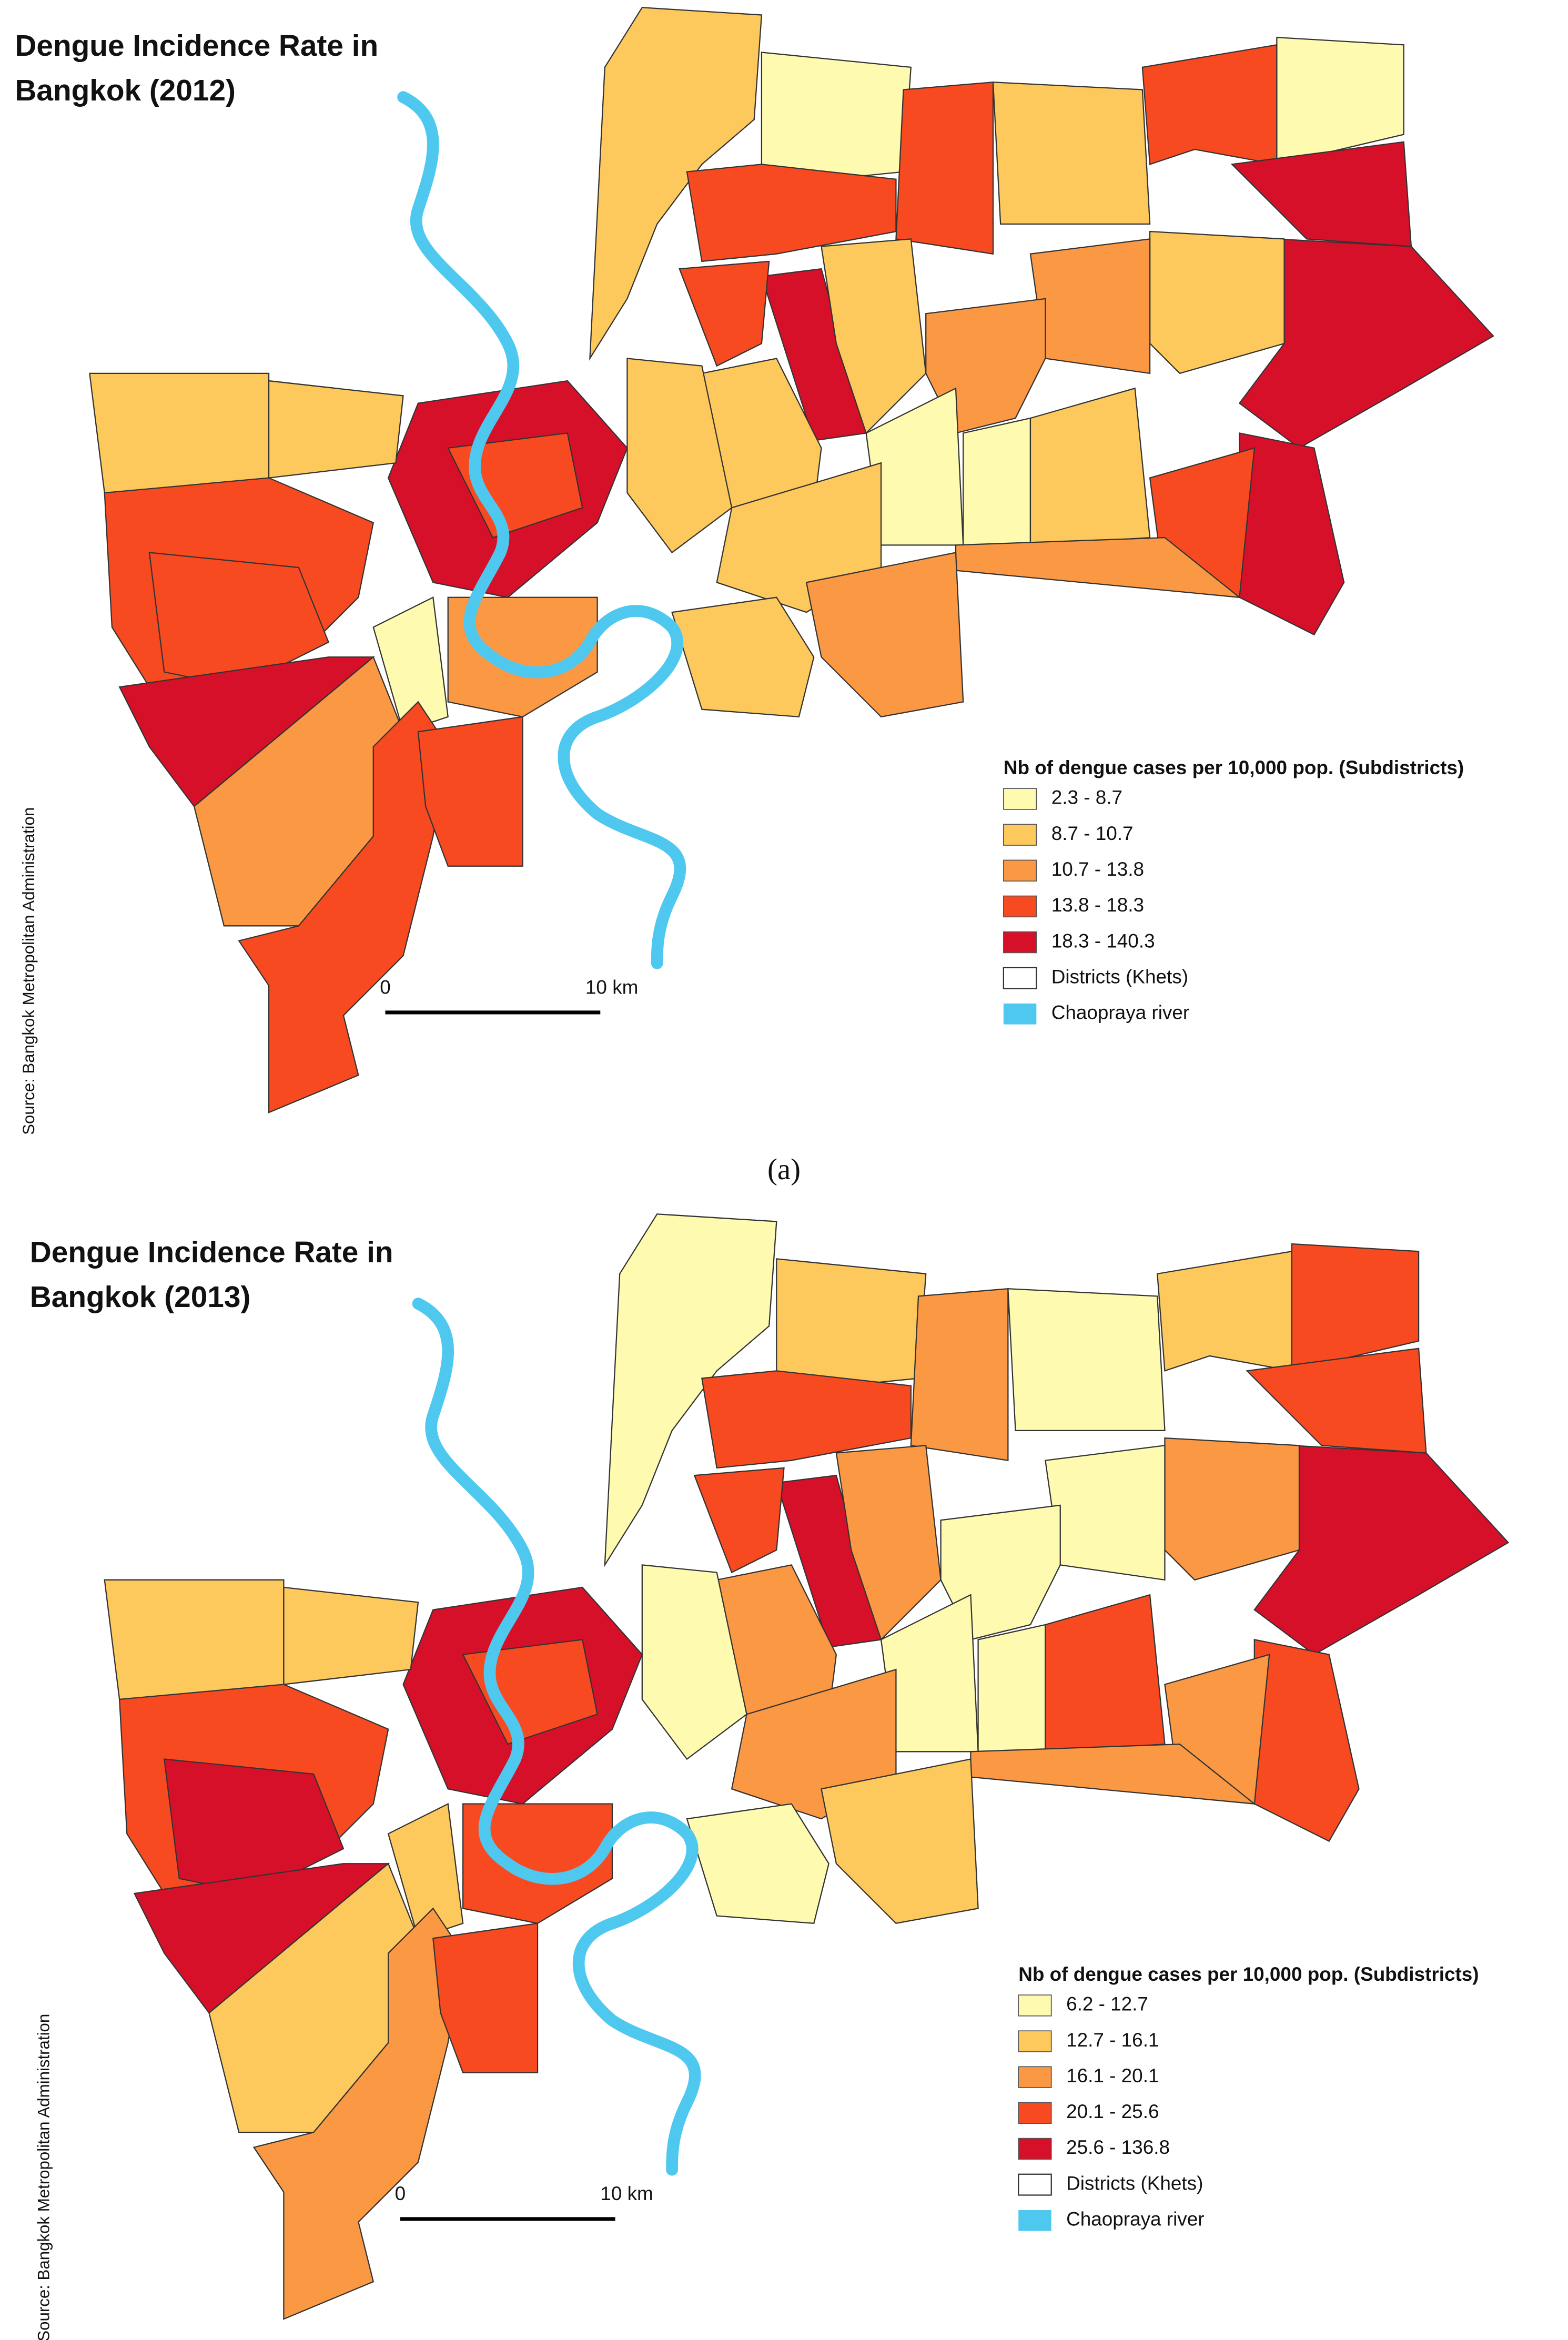 Image resolution: width=1568 pixels, height=2340 pixels. I want to click on legend-label: 6.2 - 12.7, so click(1107, 2004).